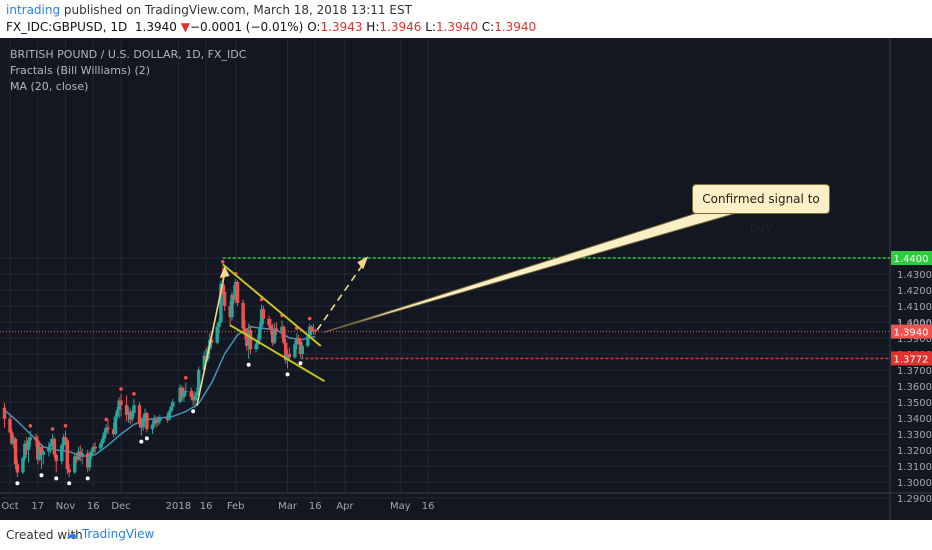  I want to click on created-with-text: Created with, so click(44, 535).